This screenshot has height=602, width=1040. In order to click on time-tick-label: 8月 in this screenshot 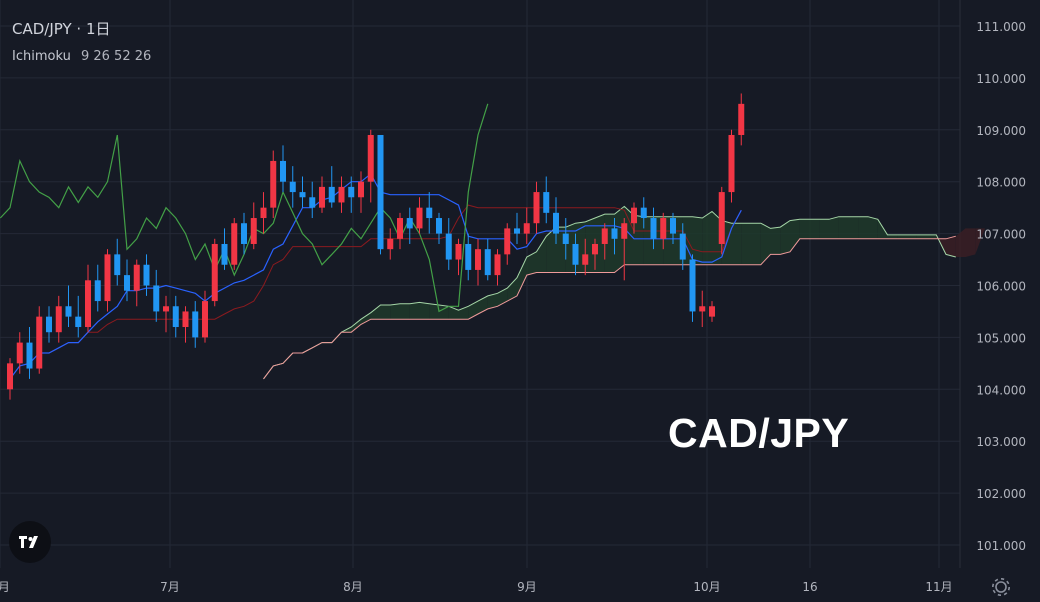, I will do `click(353, 587)`.